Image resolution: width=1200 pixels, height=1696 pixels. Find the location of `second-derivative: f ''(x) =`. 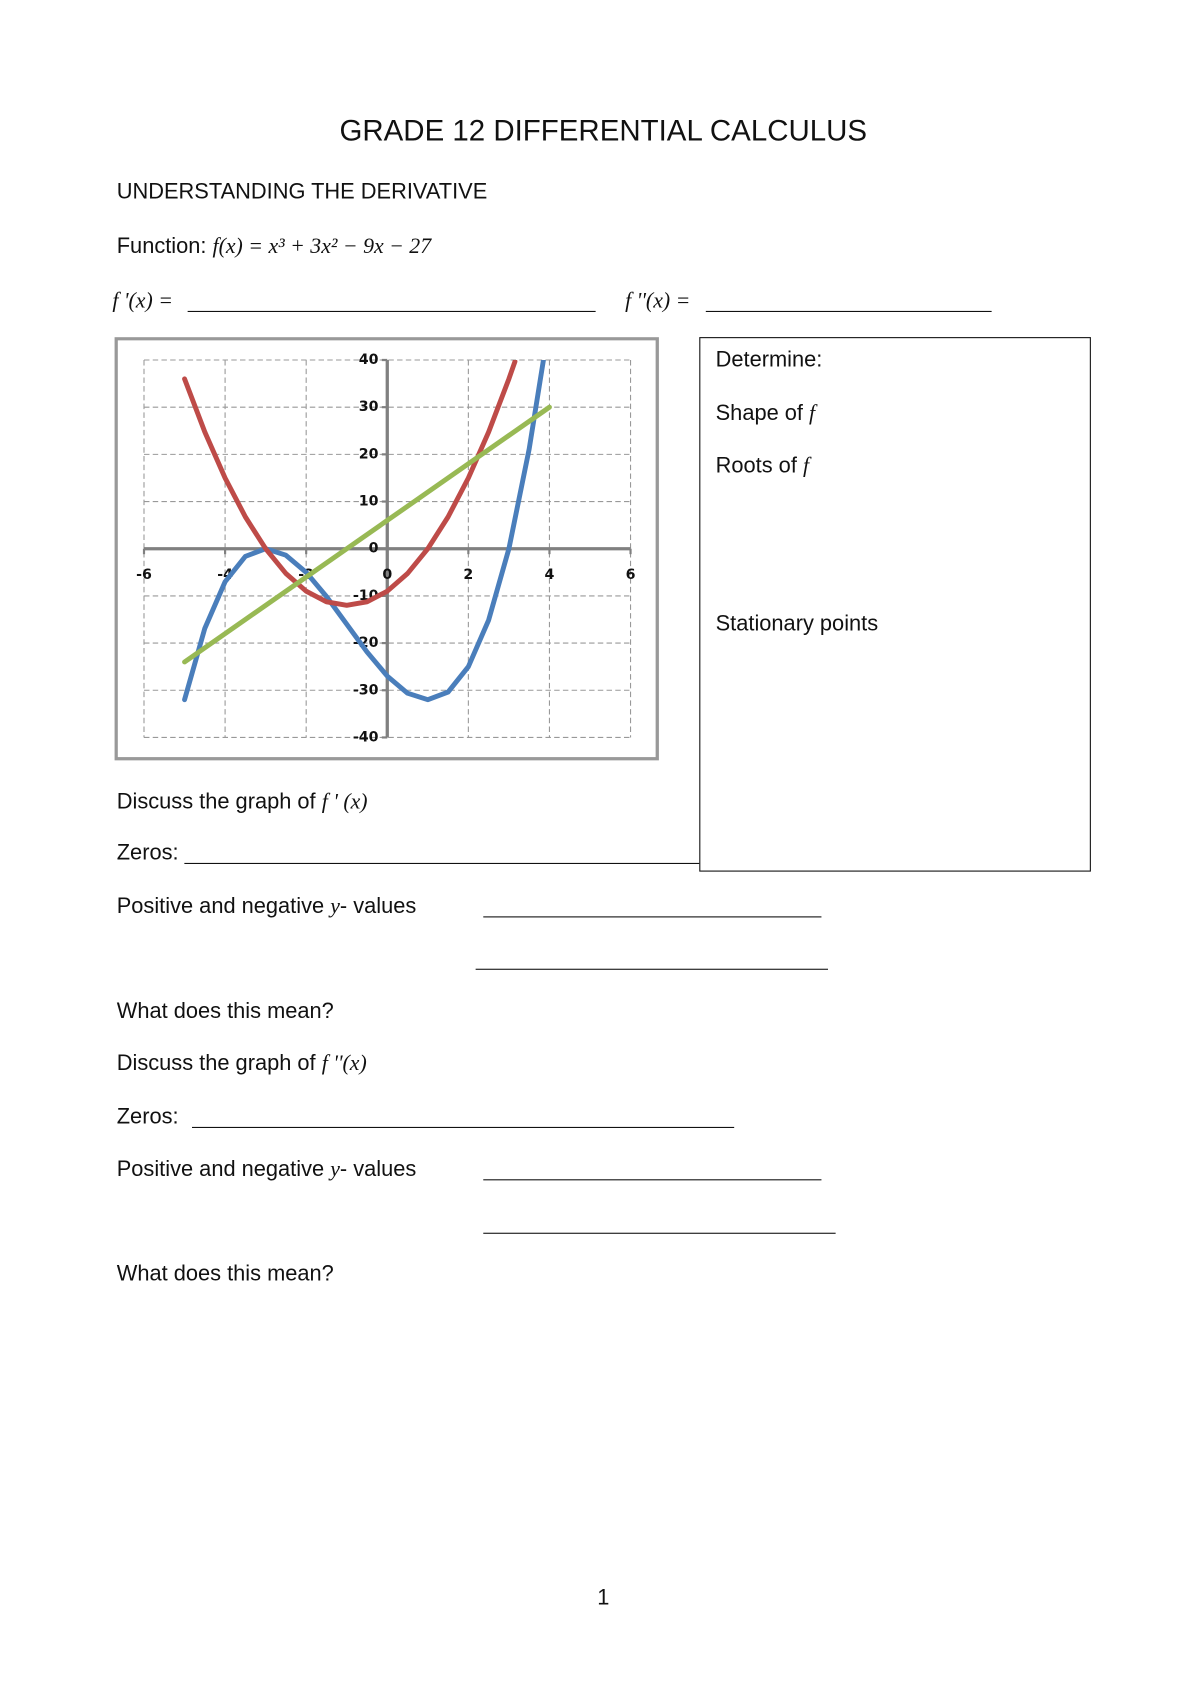

second-derivative: f ''(x) = is located at coordinates (658, 301).